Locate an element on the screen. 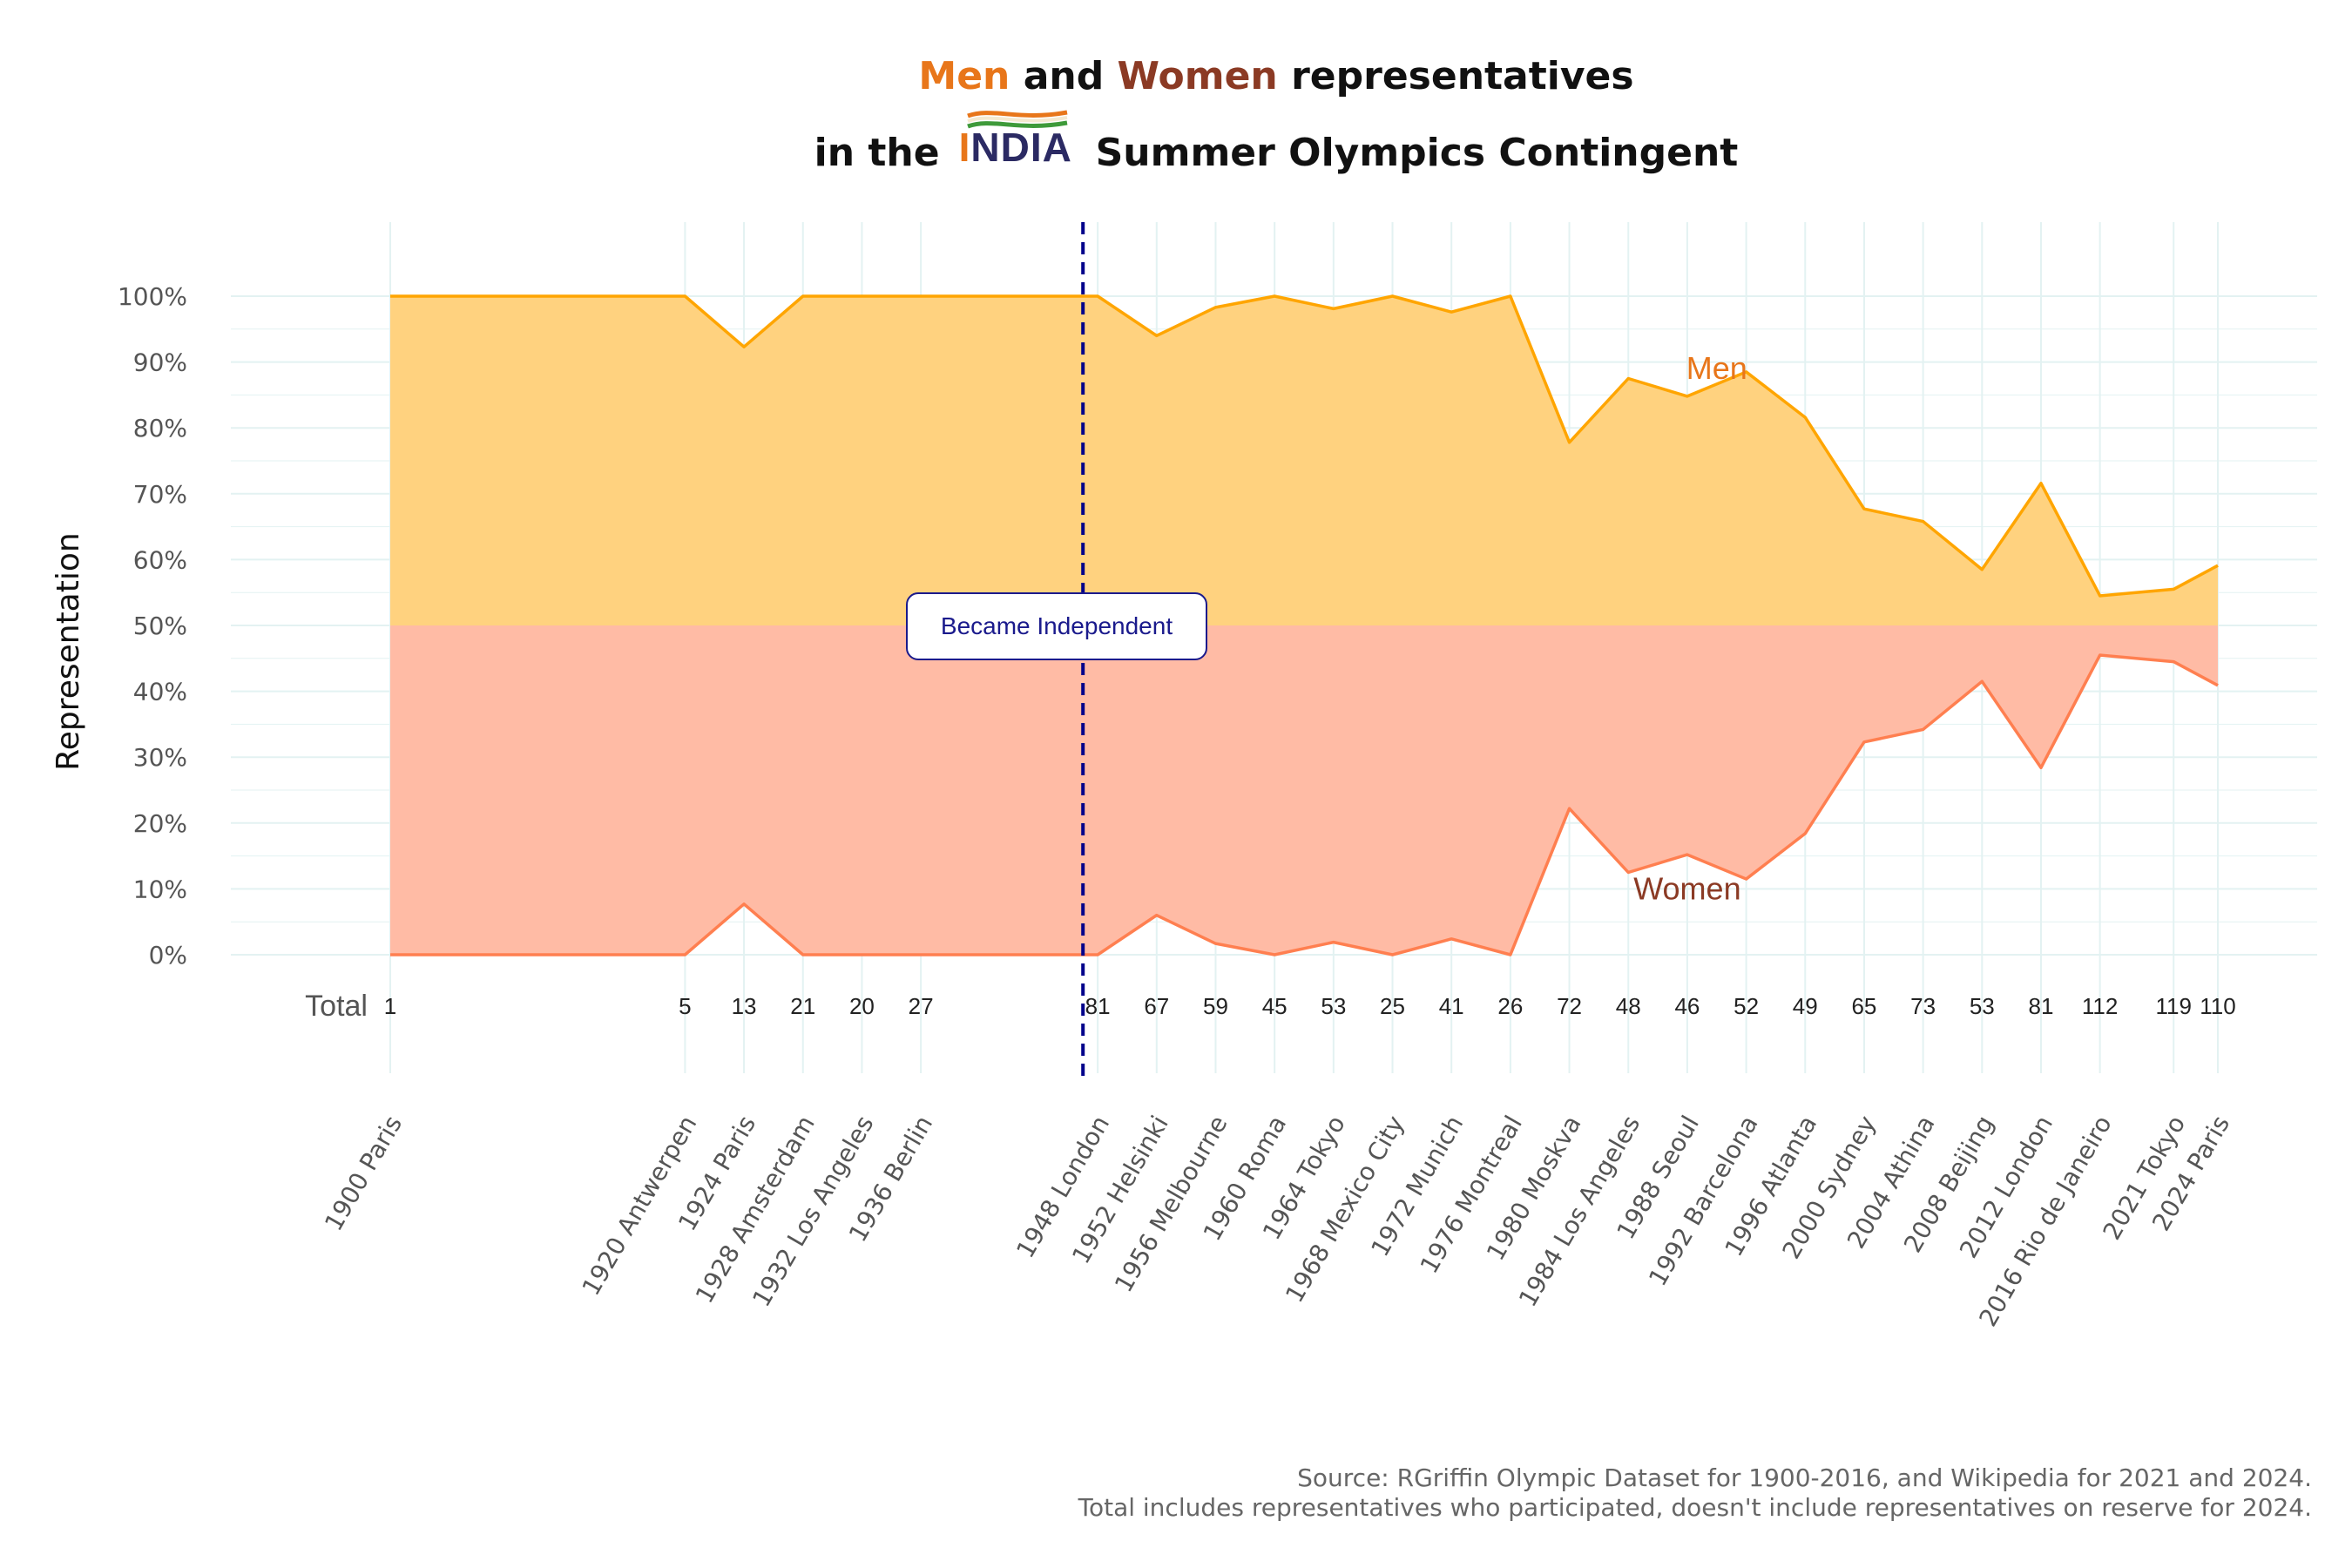 The image size is (2352, 1568). total-value: 110 is located at coordinates (2217, 1006).